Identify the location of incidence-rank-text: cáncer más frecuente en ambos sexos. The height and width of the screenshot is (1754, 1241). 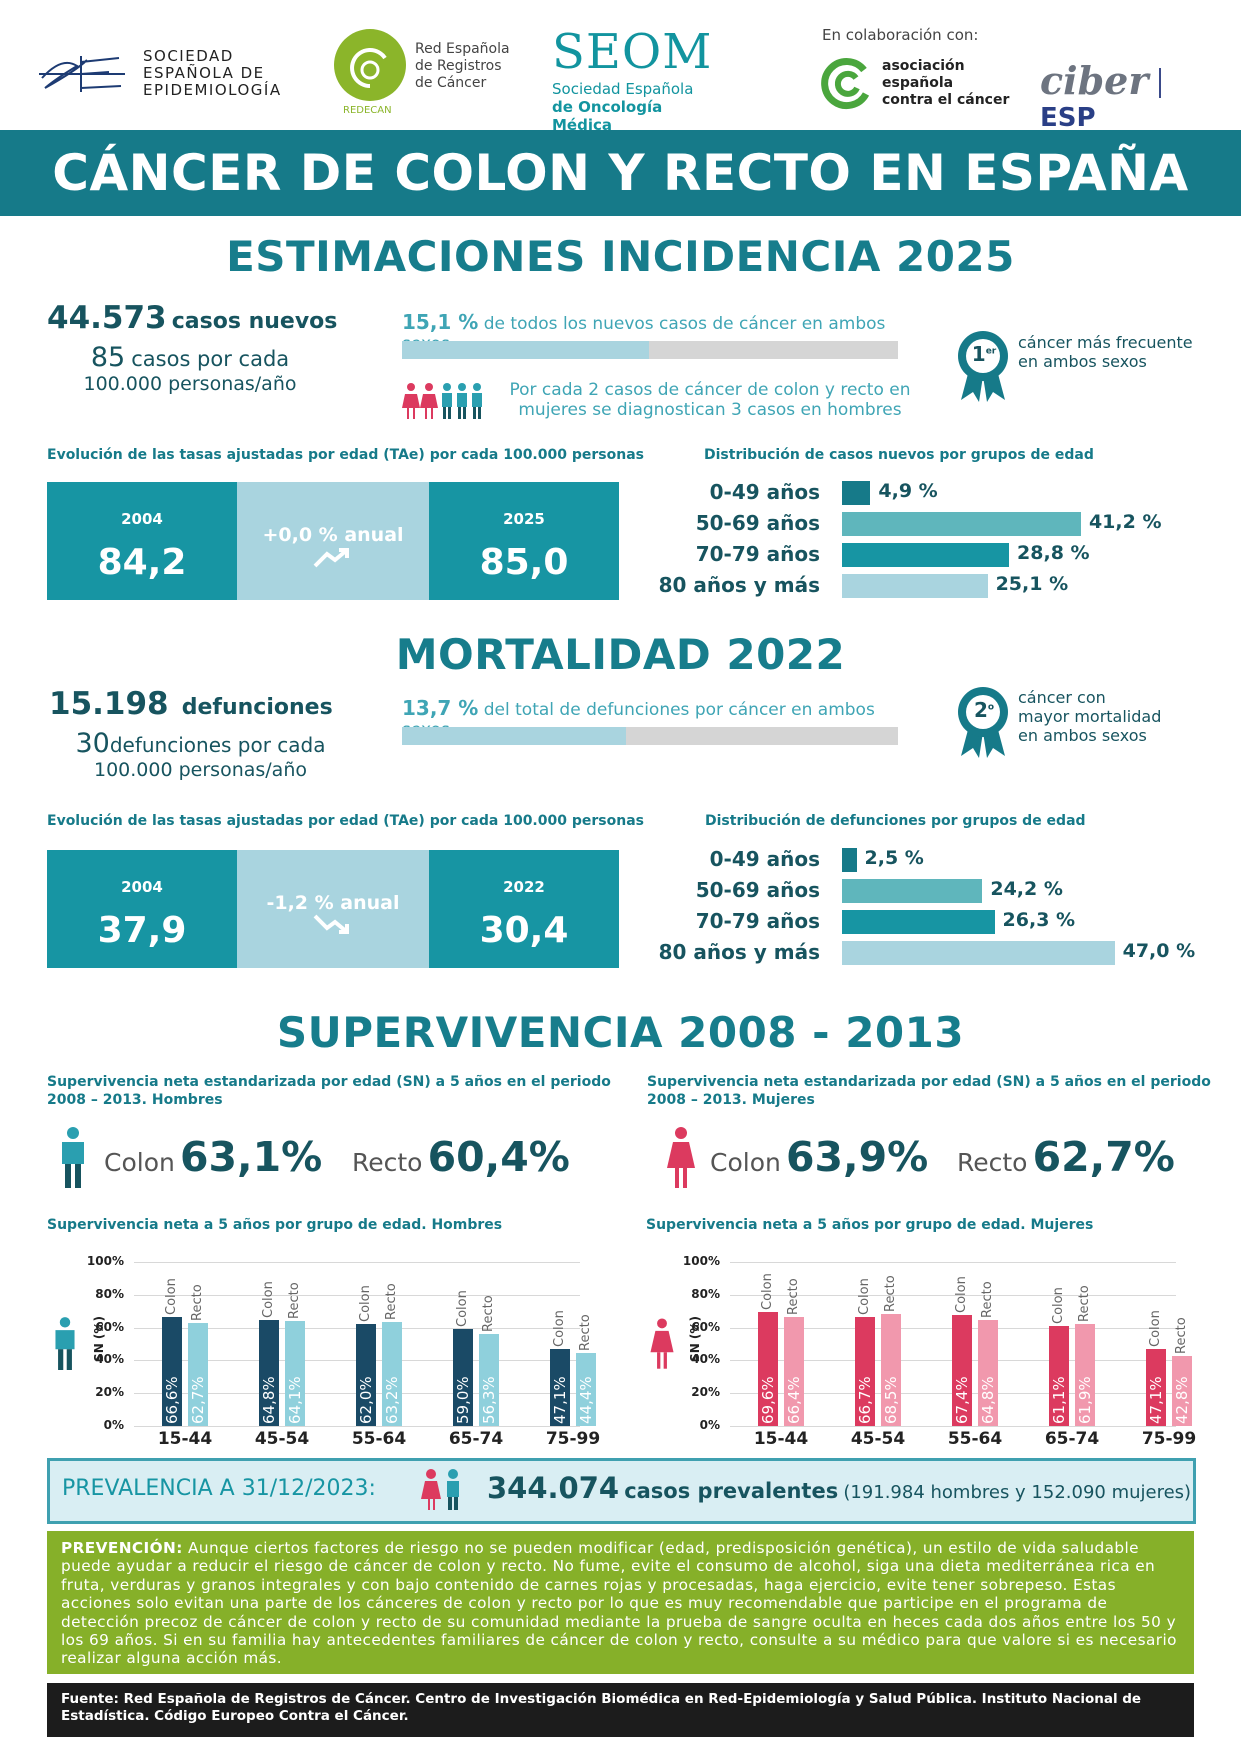
(1105, 352).